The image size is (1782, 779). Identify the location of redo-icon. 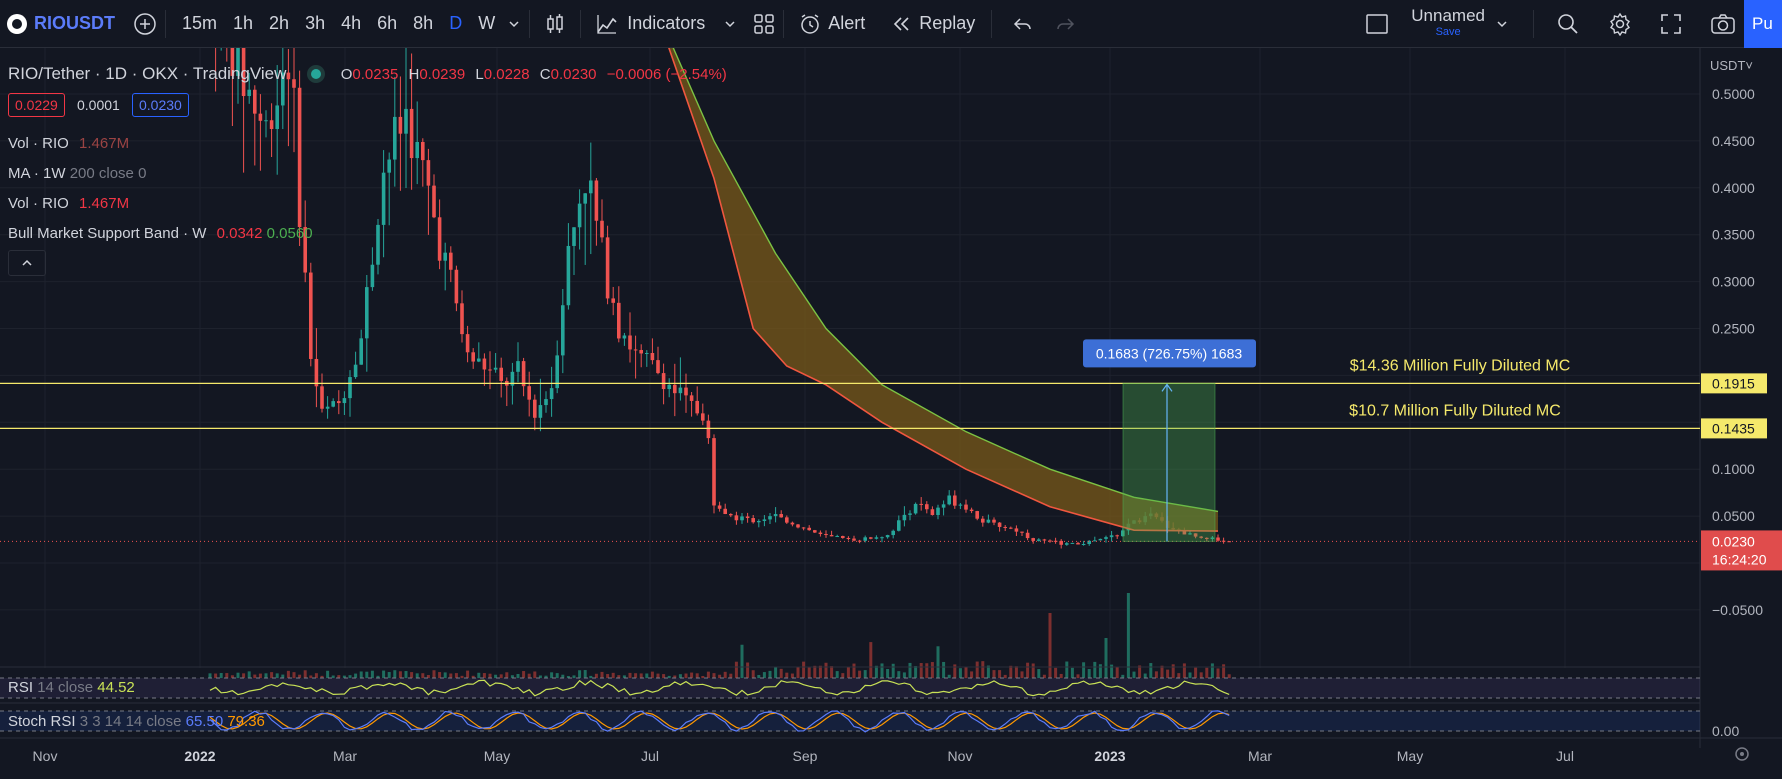
(1065, 24).